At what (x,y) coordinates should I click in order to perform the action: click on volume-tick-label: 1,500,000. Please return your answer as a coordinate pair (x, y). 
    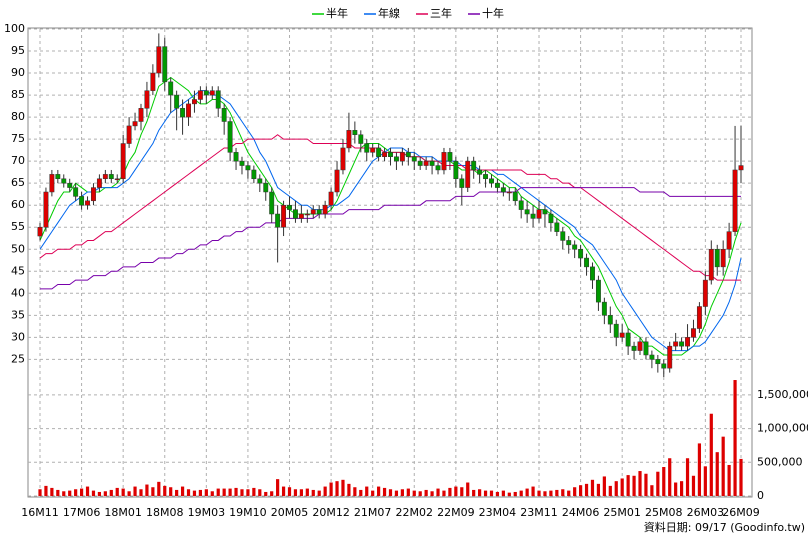
    Looking at the image, I should click on (782, 394).